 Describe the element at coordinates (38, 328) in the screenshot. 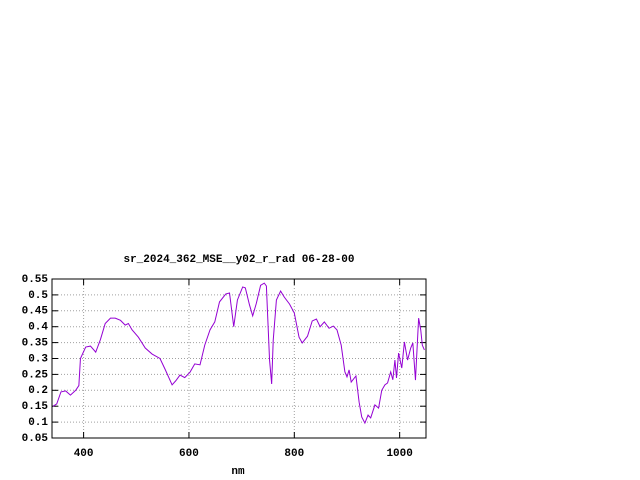

I see `y-tick-label: 0.4` at that location.